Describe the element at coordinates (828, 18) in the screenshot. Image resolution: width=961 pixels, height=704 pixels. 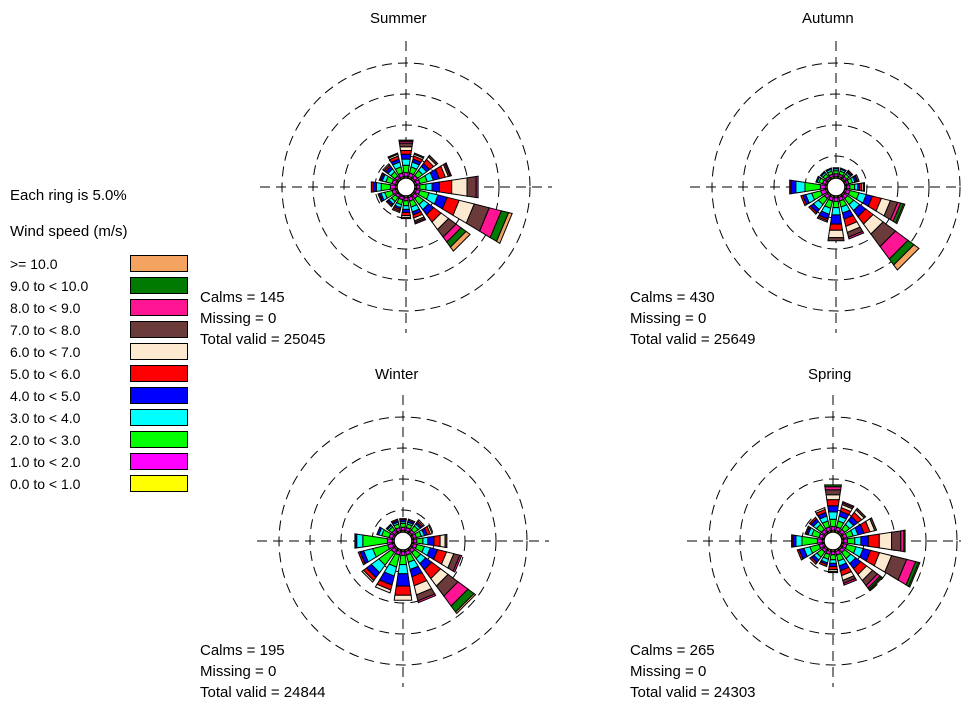
I see `autumn-title: Autumn` at that location.